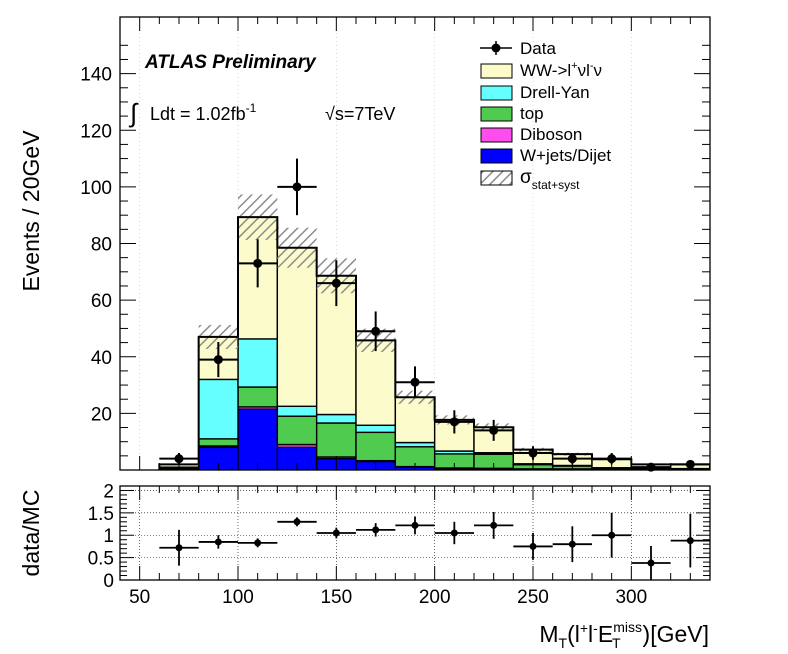  What do you see at coordinates (496, 114) in the screenshot?
I see `legend-swatch-top` at bounding box center [496, 114].